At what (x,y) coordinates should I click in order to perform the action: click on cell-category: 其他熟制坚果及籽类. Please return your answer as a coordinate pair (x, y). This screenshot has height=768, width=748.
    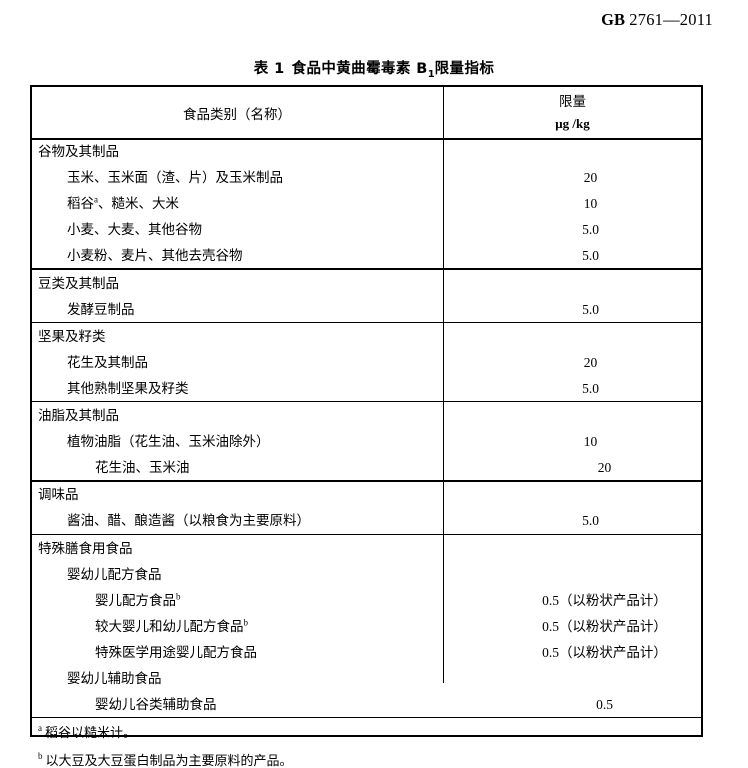
    Looking at the image, I should click on (128, 388).